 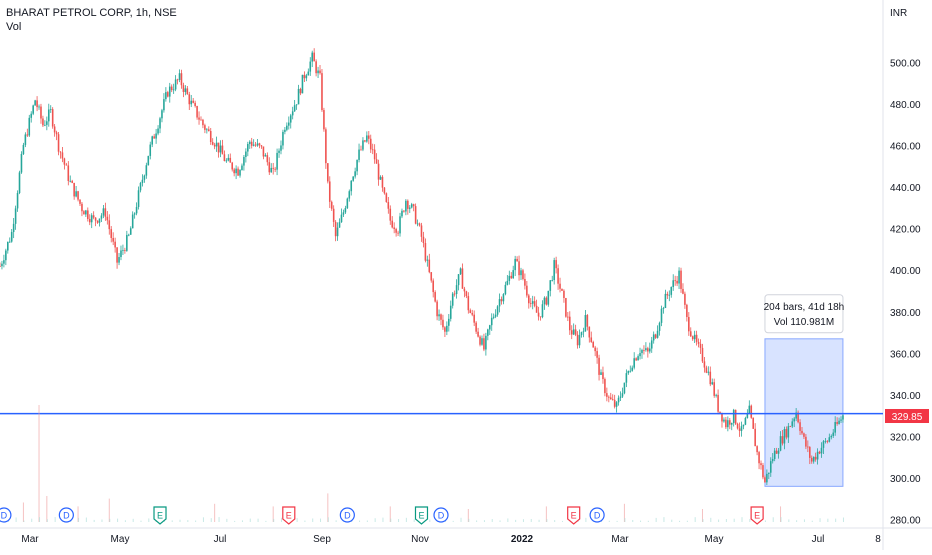 I want to click on y-tick-label: 380.00, so click(x=905, y=313).